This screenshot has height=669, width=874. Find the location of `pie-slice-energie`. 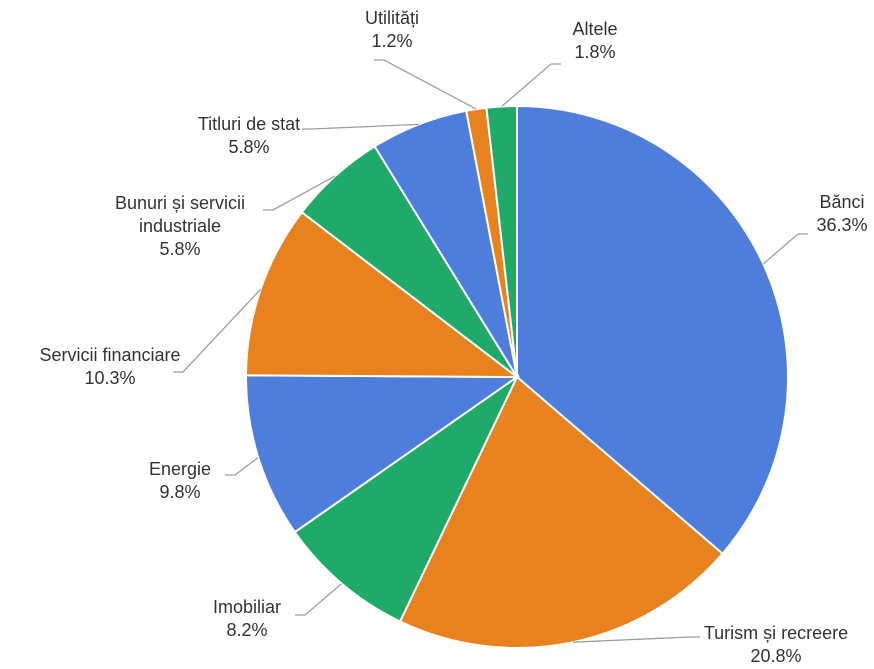

pie-slice-energie is located at coordinates (383, 454).